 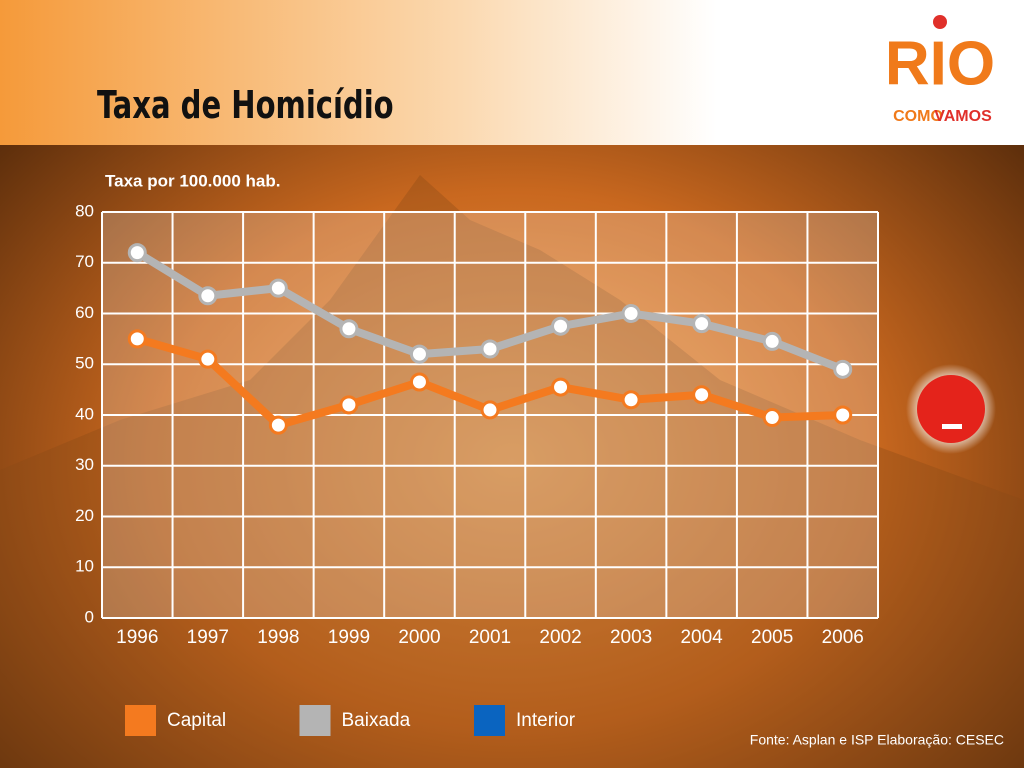 What do you see at coordinates (84, 413) in the screenshot?
I see `y-tick-label: 40` at bounding box center [84, 413].